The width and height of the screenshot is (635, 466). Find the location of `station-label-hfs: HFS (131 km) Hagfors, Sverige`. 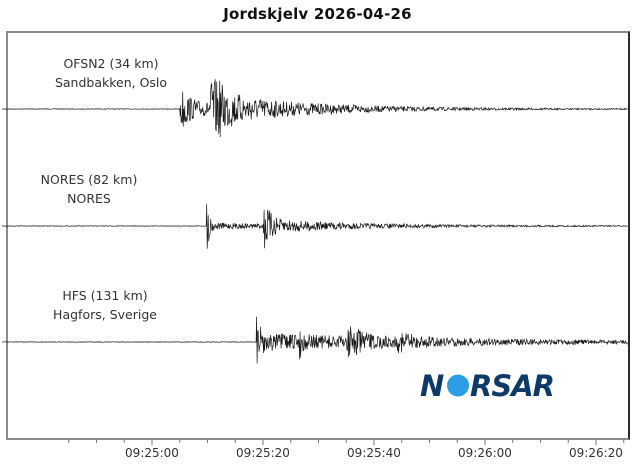

station-label-hfs: HFS (131 km) Hagfors, Sverige is located at coordinates (105, 305).